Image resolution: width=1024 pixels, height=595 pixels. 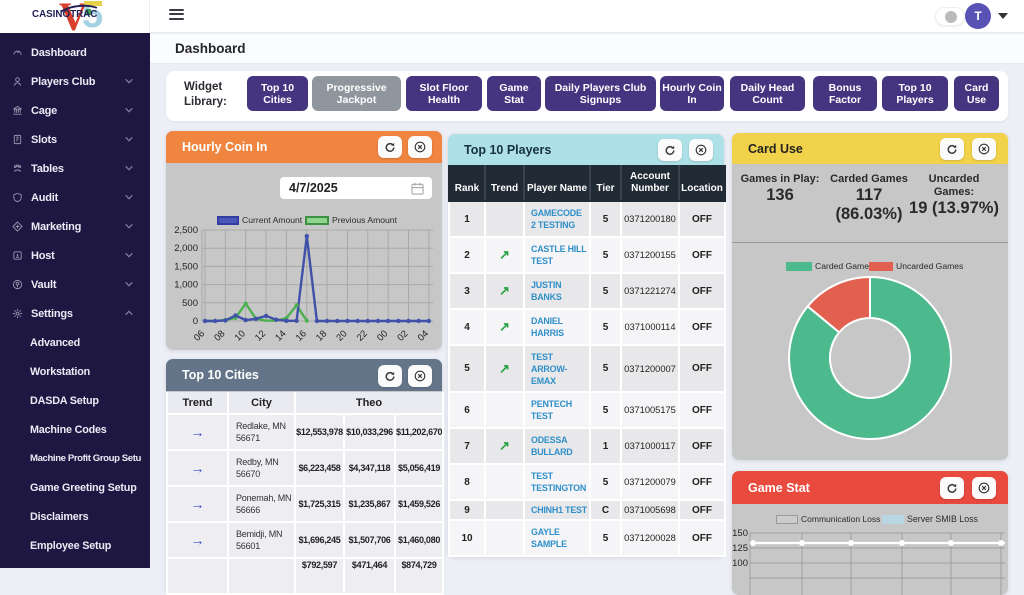 What do you see at coordinates (195, 321) in the screenshot?
I see `svg-text: 0` at bounding box center [195, 321].